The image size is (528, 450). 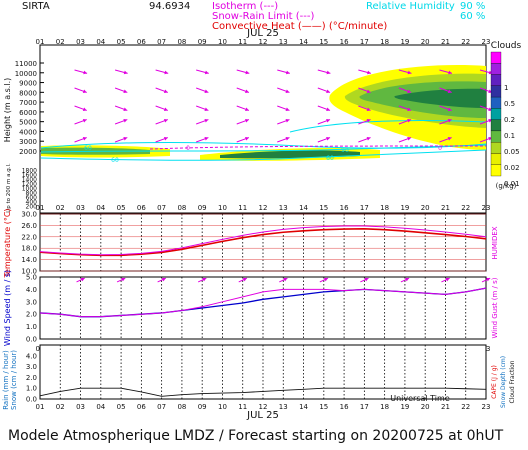 What do you see at coordinates (100, 208) in the screenshot?
I see `hour-tick-label: 04` at bounding box center [100, 208].